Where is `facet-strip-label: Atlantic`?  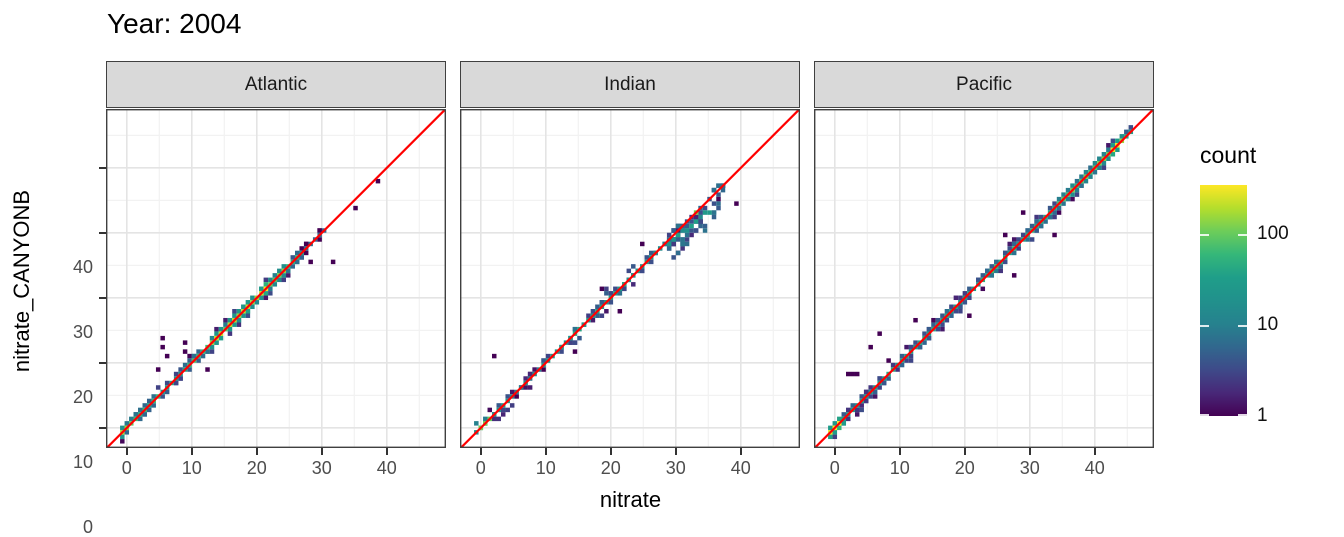
facet-strip-label: Atlantic is located at coordinates (276, 84).